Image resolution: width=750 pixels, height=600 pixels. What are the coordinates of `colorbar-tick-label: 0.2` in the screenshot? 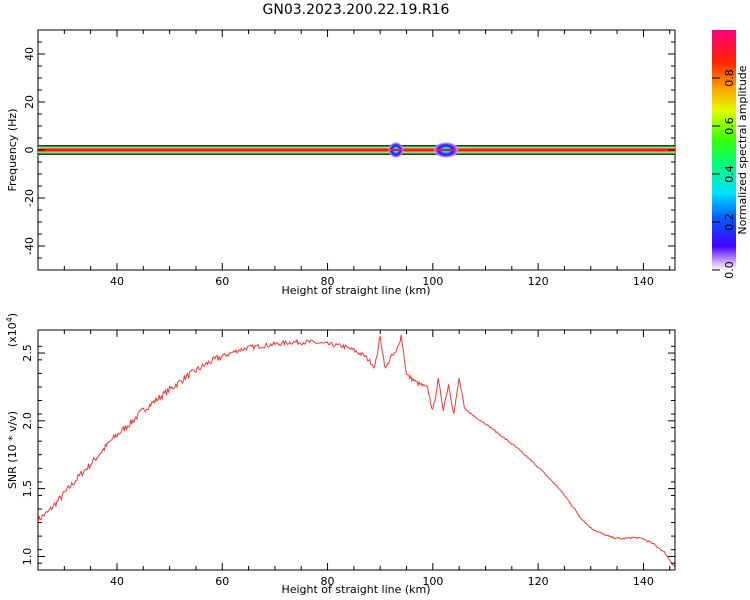 It's located at (729, 222).